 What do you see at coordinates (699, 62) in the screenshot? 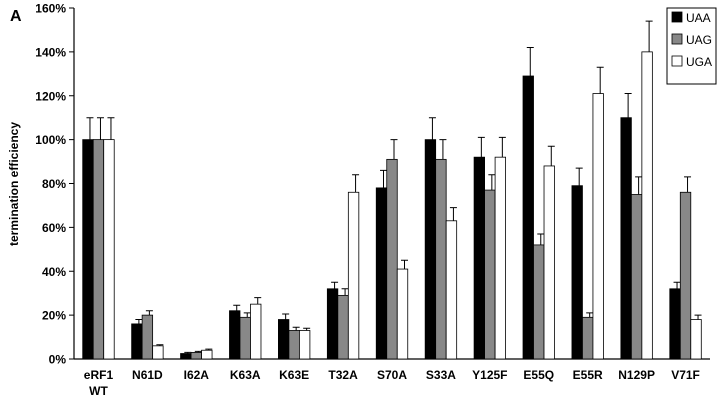
I see `legend-label-uga: UGA` at bounding box center [699, 62].